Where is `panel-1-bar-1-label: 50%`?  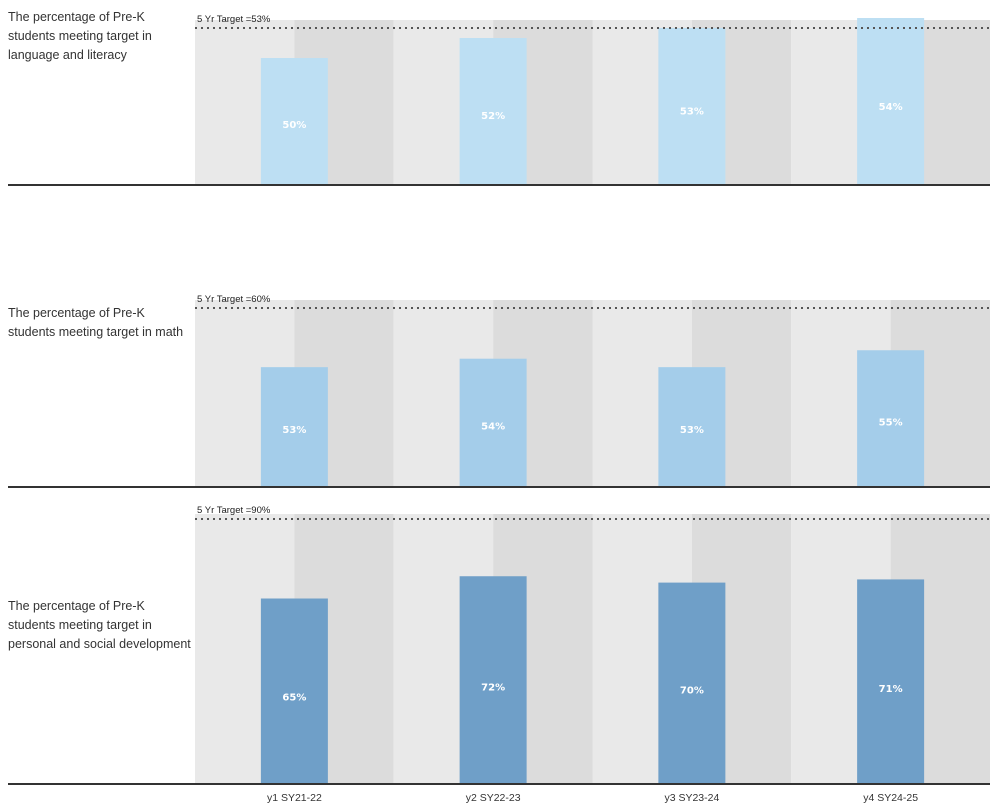 panel-1-bar-1-label: 50% is located at coordinates (294, 125).